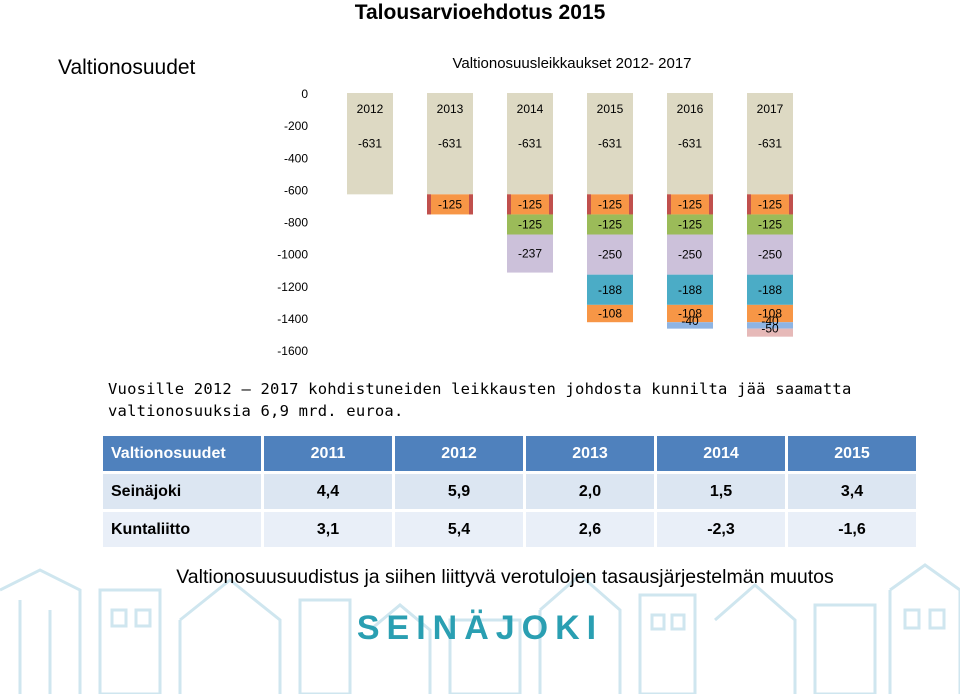  Describe the element at coordinates (459, 529) in the screenshot. I see `table-cell: 5,4` at that location.